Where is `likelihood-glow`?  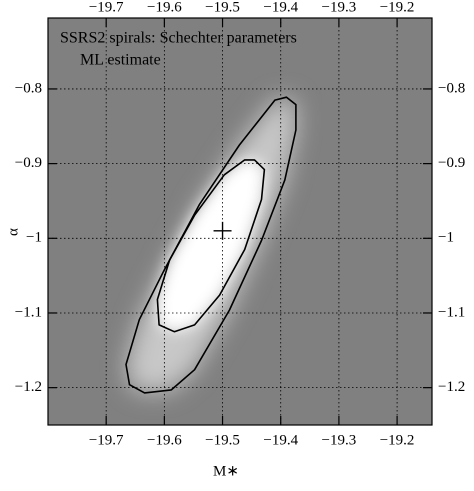 likelihood-glow is located at coordinates (211, 245).